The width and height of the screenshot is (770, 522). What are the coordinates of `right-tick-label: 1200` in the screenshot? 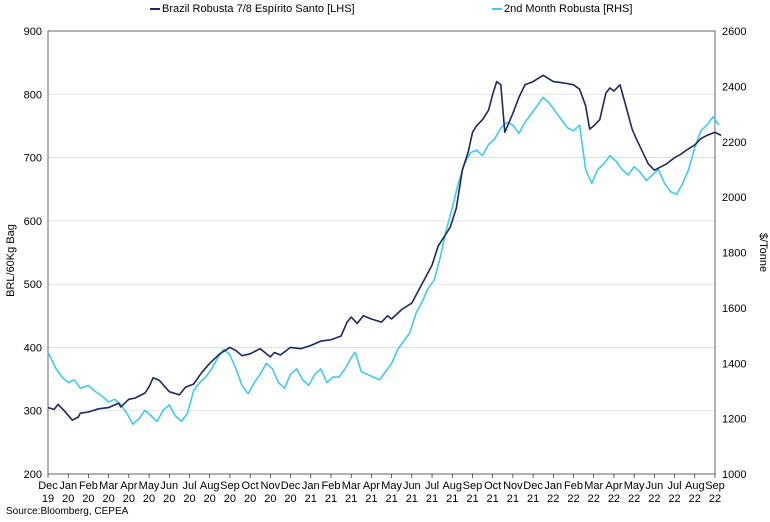 It's located at (734, 420).